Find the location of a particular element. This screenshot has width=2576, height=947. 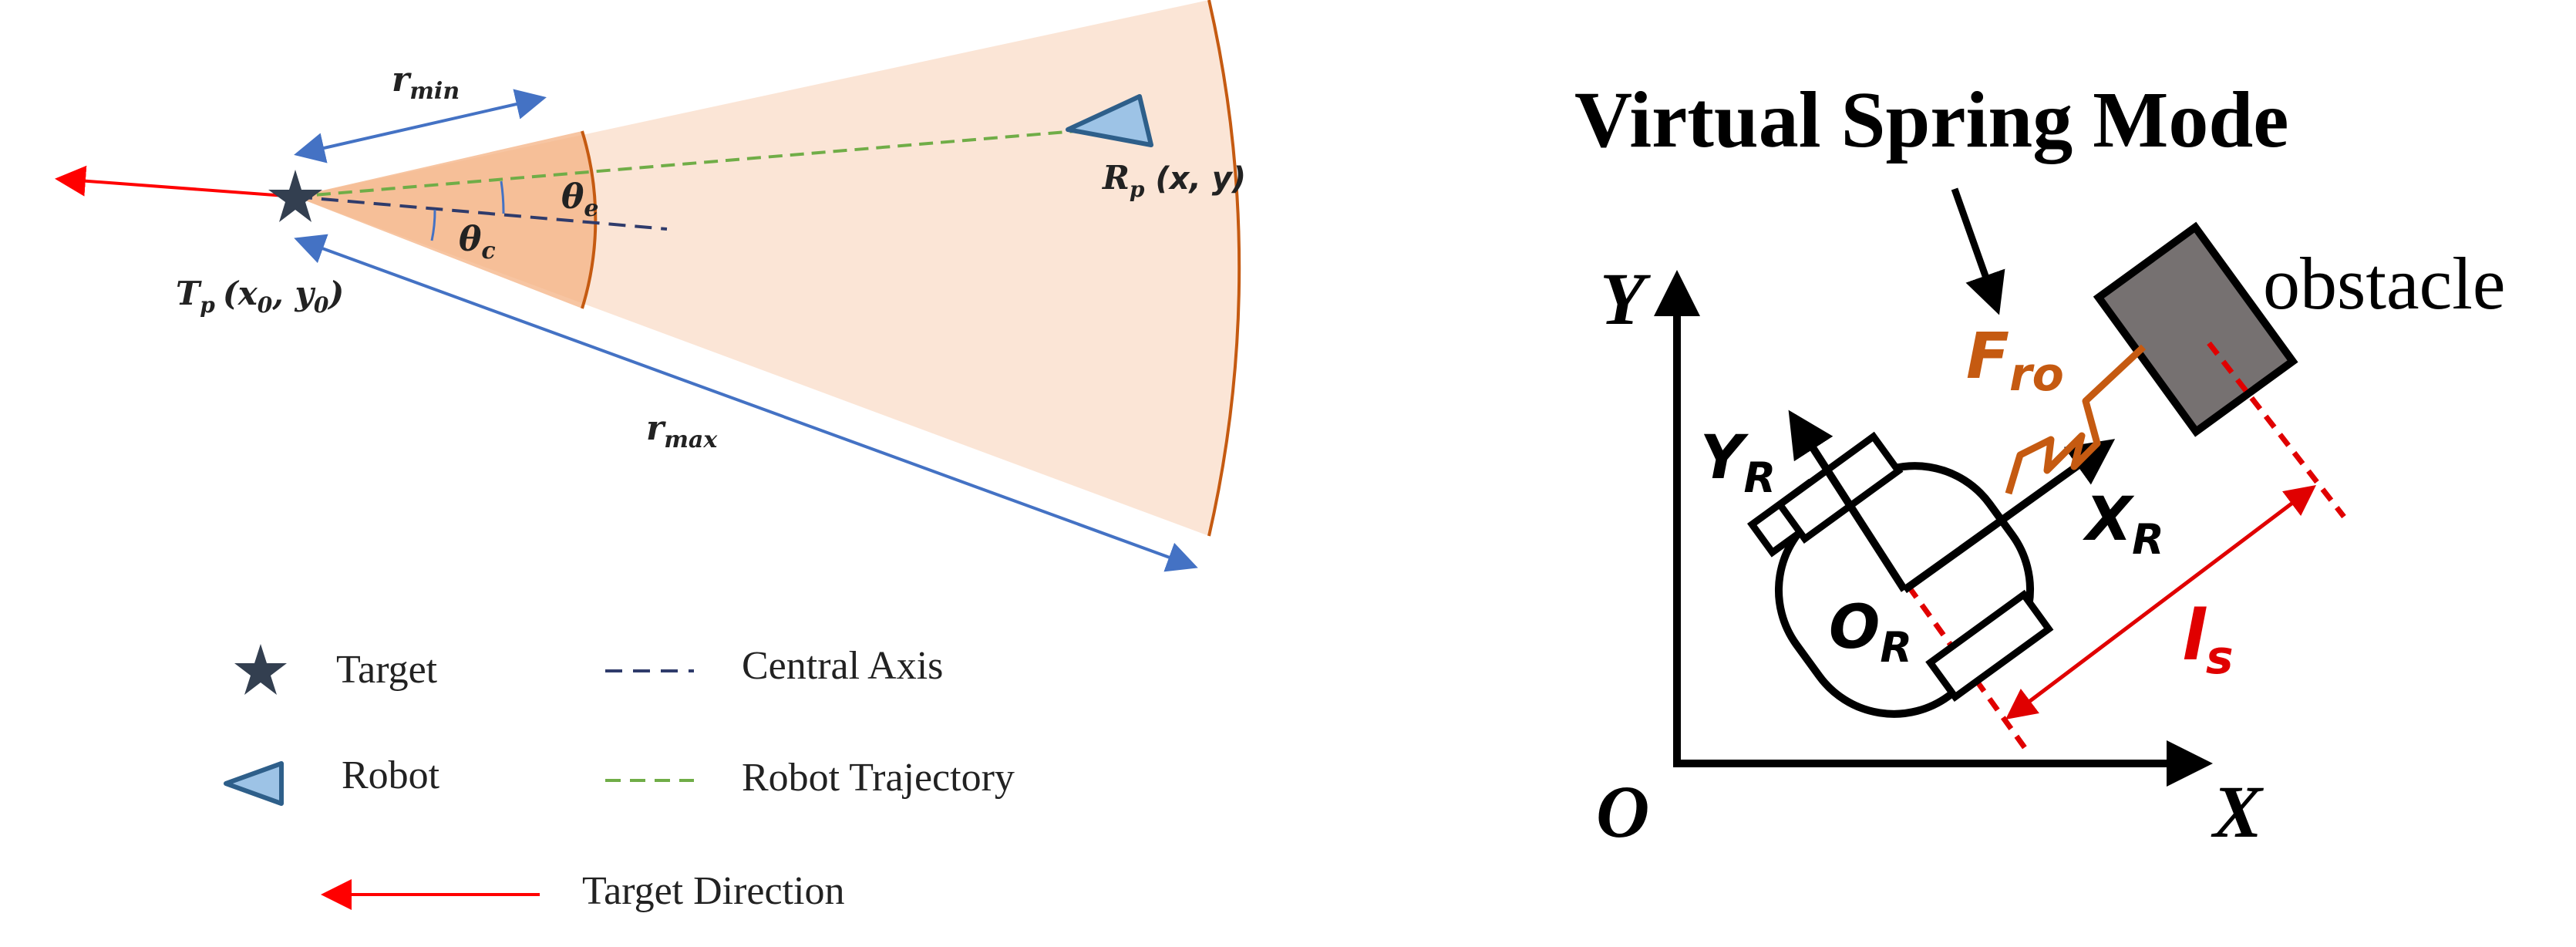

obstacle-block is located at coordinates (2196, 329).